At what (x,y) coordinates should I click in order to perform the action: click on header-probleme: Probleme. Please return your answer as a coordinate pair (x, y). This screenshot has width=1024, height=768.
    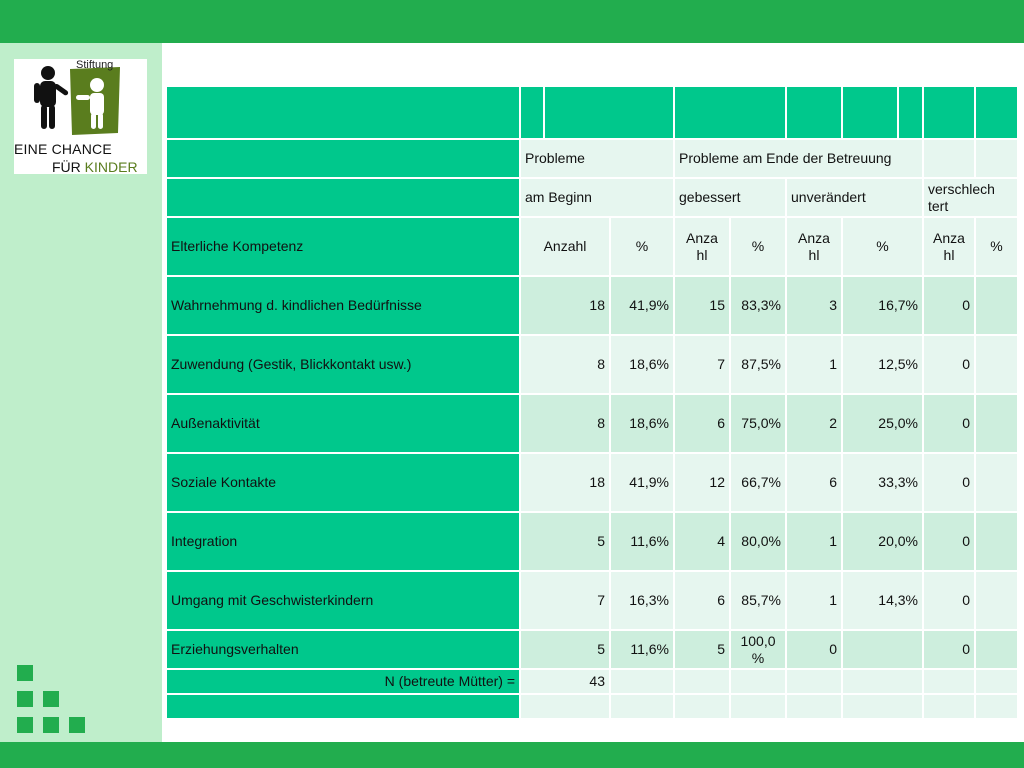
    Looking at the image, I should click on (597, 158).